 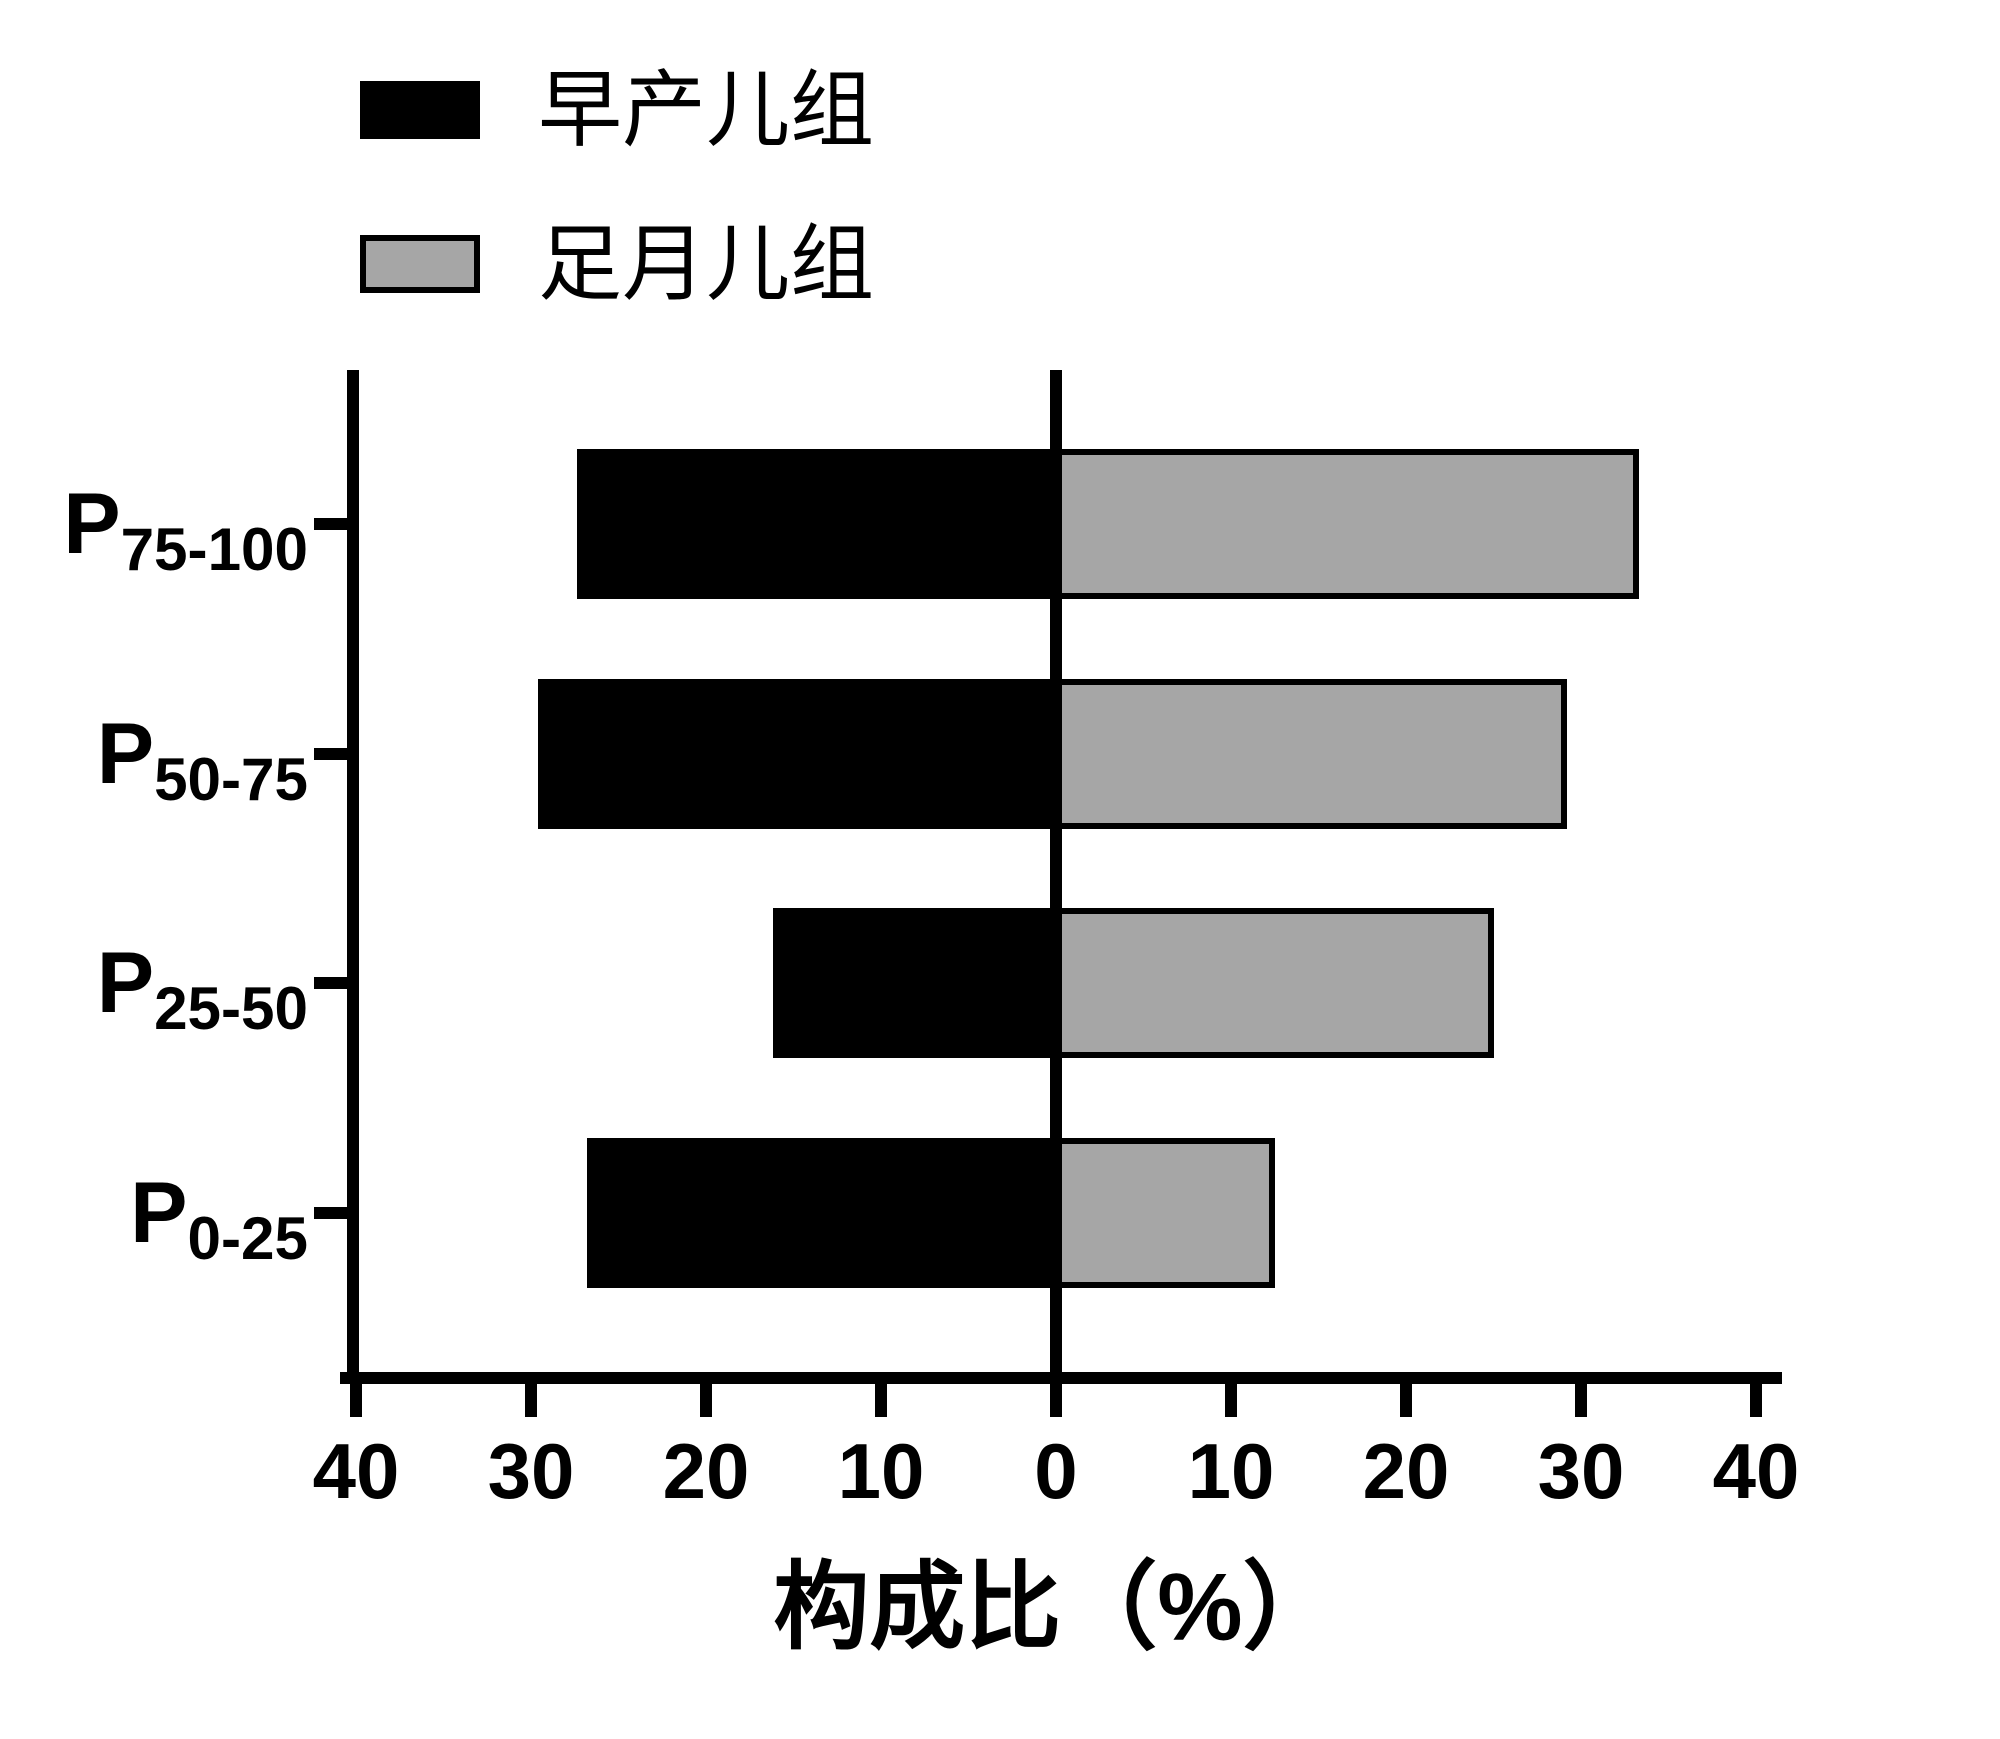 I want to click on legend-swatch-term-group, so click(x=420, y=264).